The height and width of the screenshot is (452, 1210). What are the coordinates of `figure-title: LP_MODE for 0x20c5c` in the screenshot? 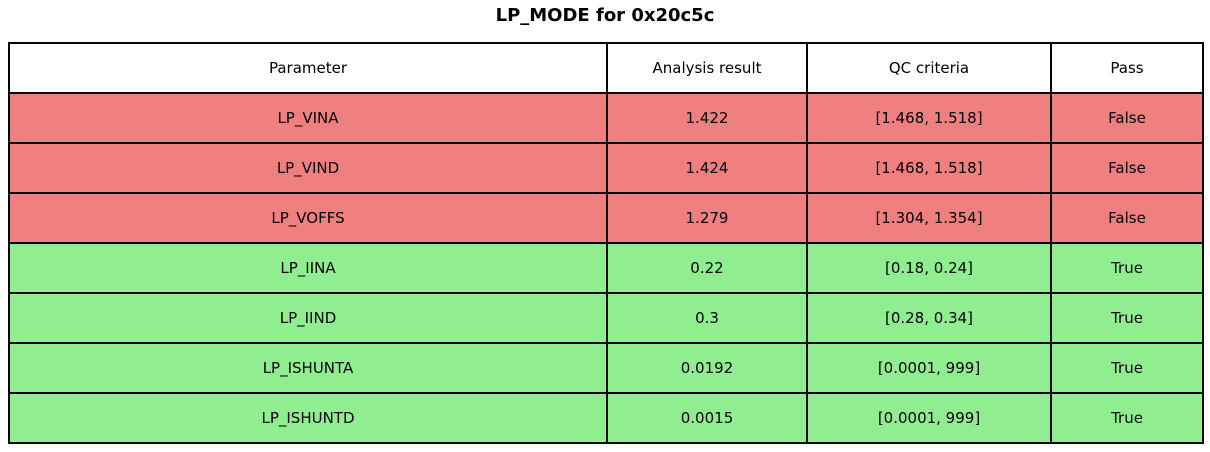 It's located at (605, 15).